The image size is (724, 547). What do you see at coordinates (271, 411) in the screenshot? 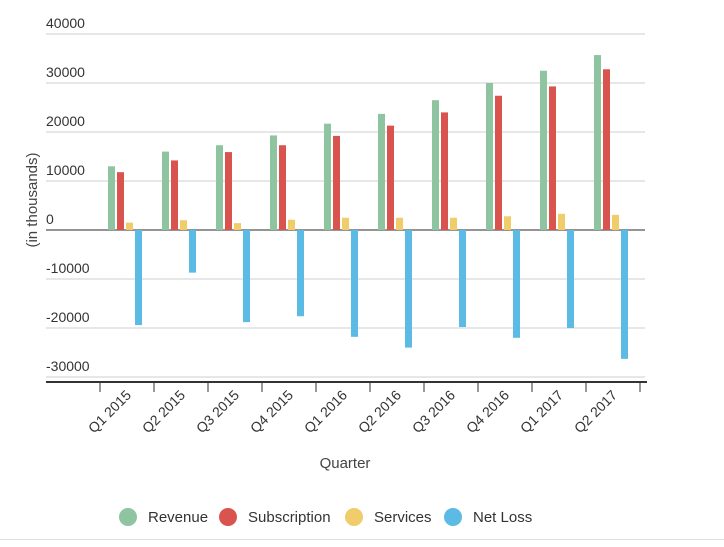
I see `x-tick-label: Q4 2015` at bounding box center [271, 411].